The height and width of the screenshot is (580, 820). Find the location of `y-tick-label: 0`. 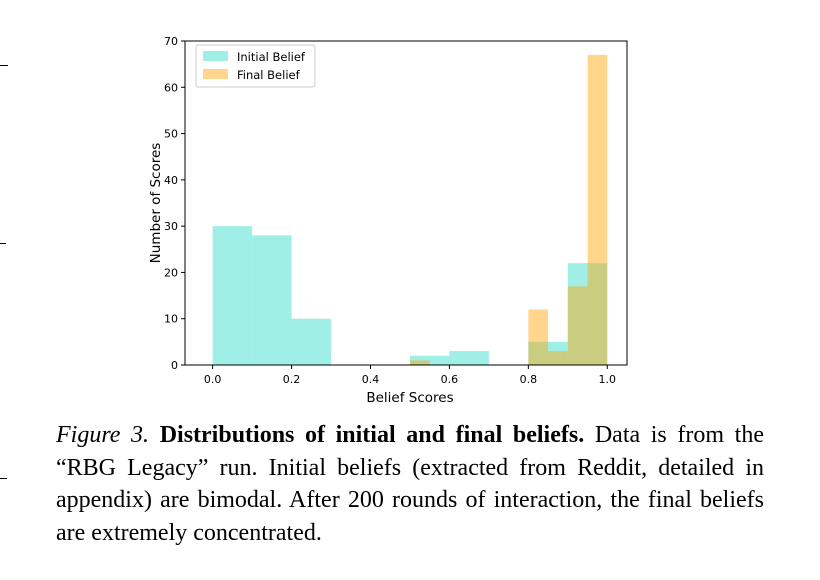

y-tick-label: 0 is located at coordinates (174, 365).